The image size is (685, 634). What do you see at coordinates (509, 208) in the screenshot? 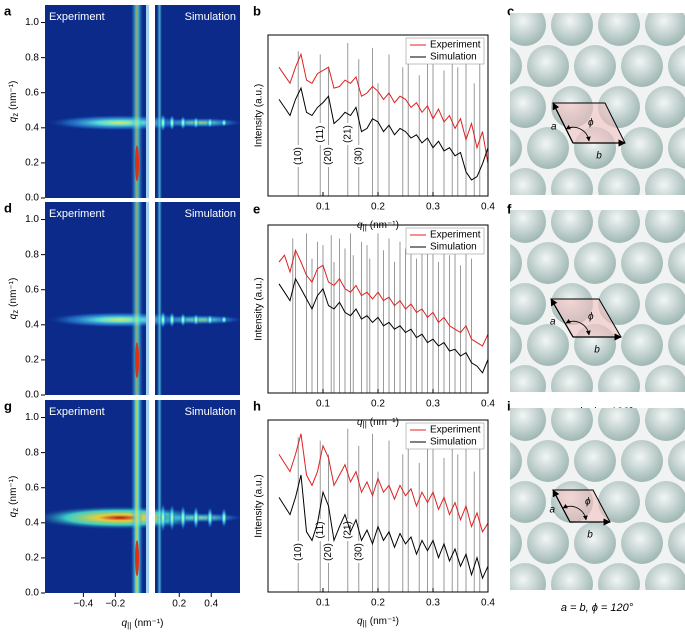
I see `panel-letter: f` at bounding box center [509, 208].